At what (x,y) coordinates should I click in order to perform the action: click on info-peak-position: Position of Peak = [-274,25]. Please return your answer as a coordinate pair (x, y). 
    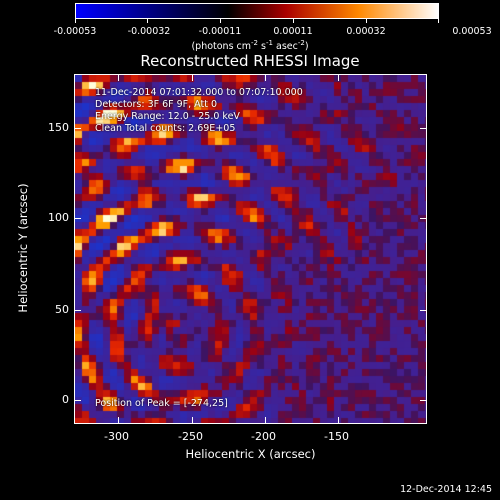
    Looking at the image, I should click on (161, 403).